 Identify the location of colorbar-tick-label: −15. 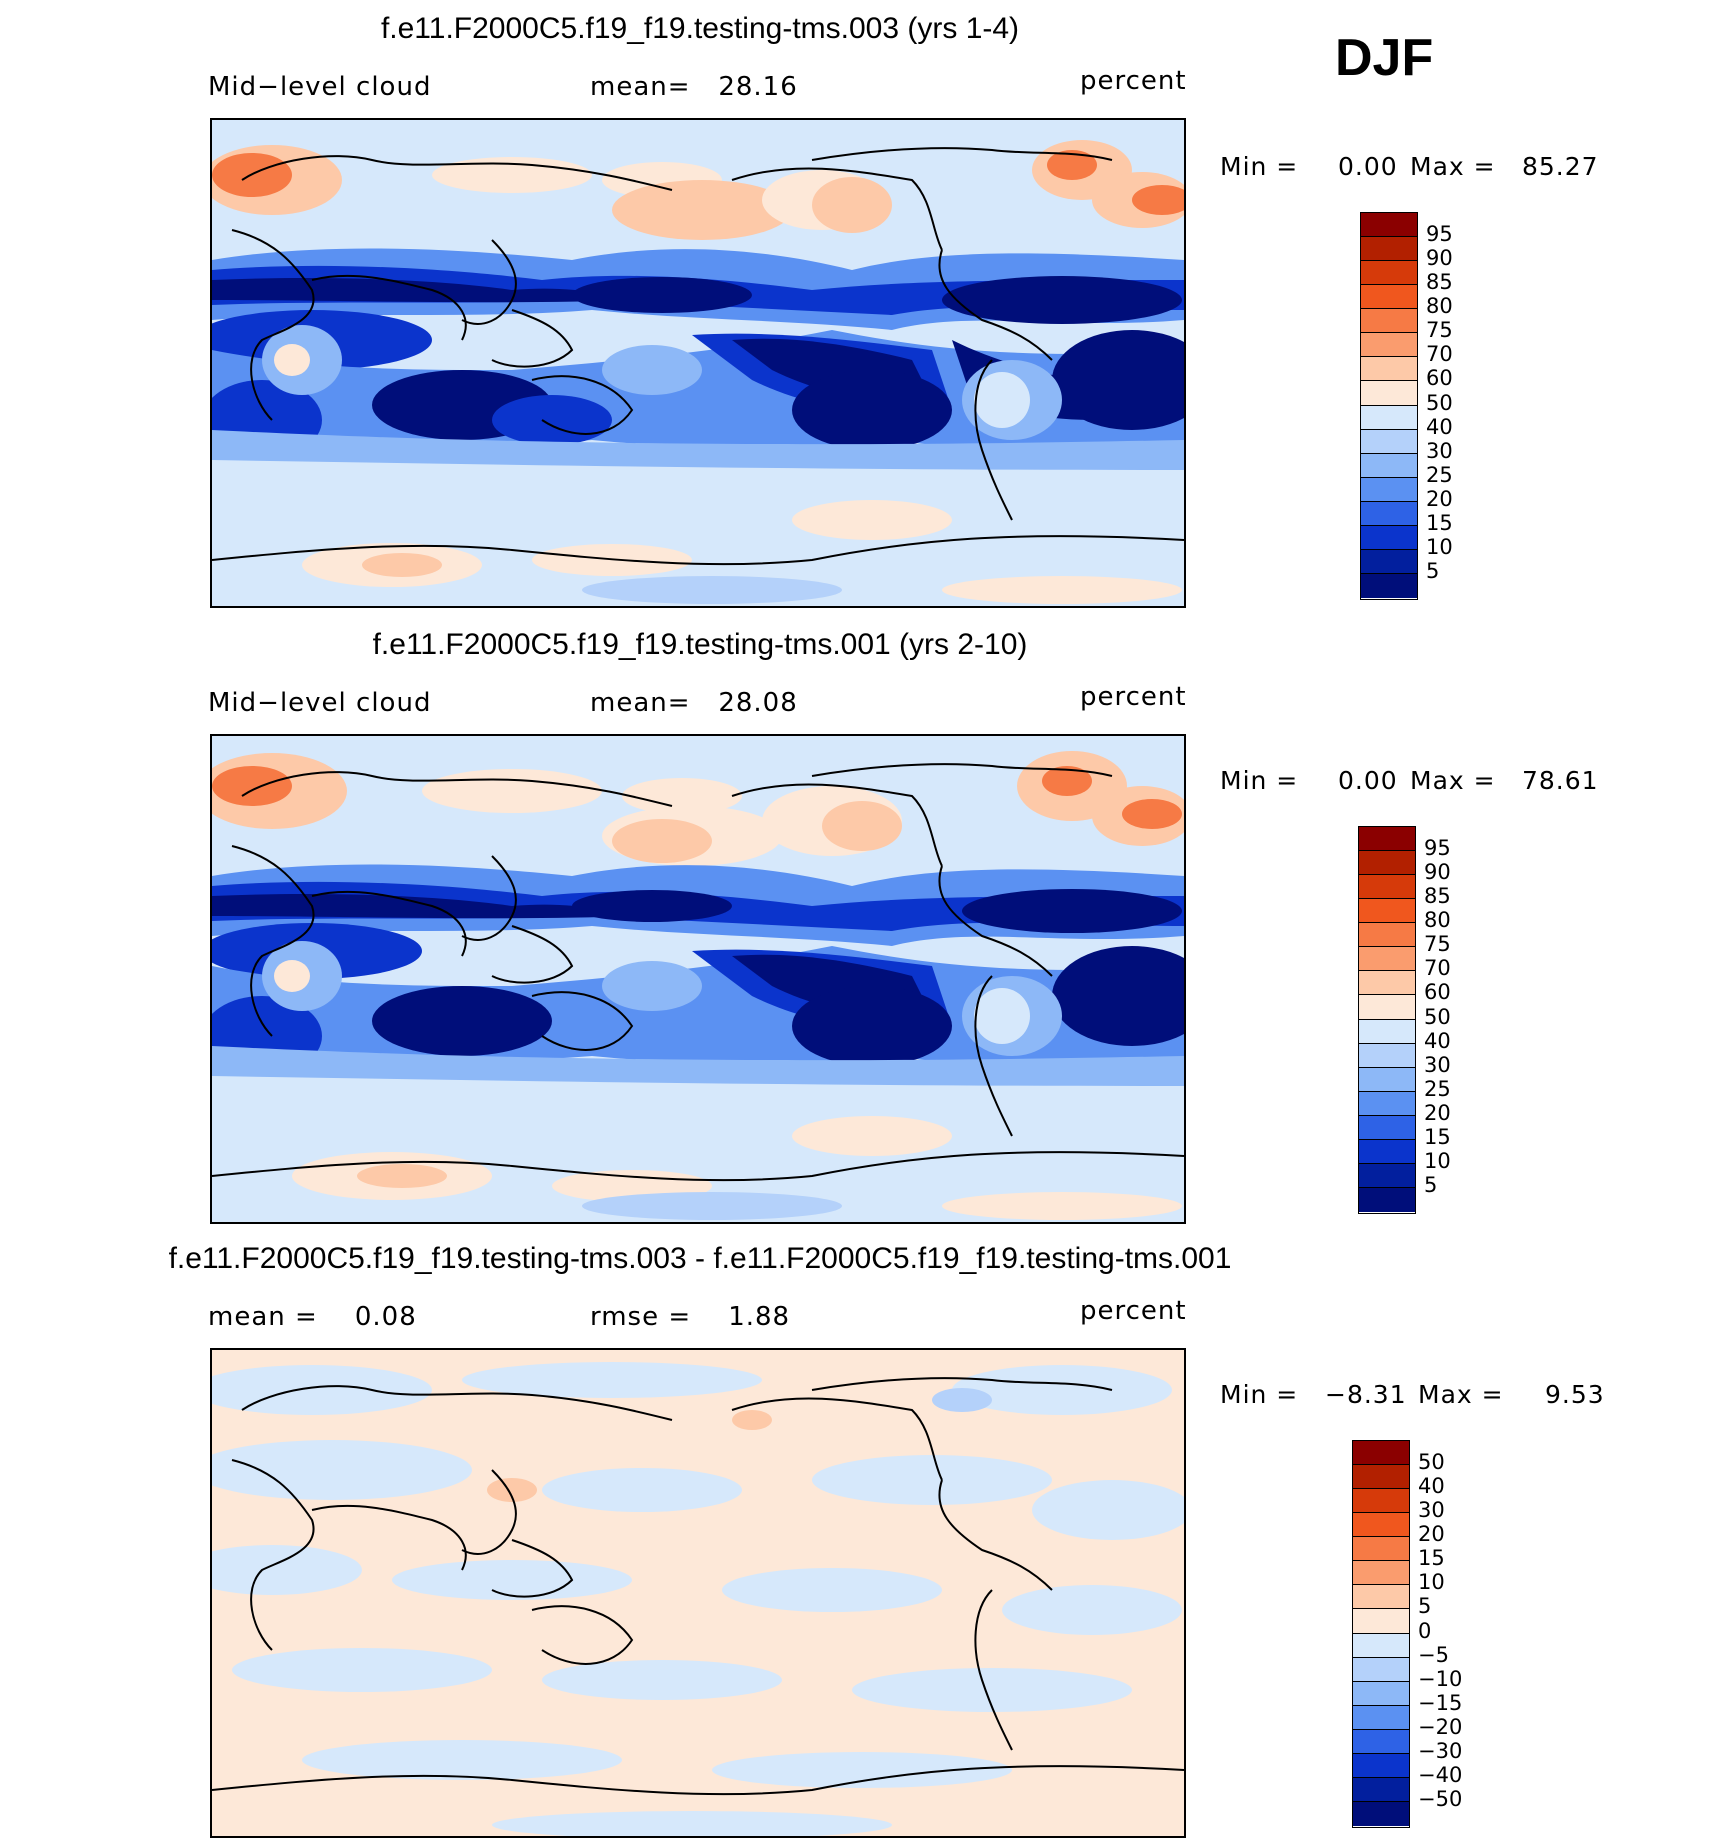
(1440, 1702).